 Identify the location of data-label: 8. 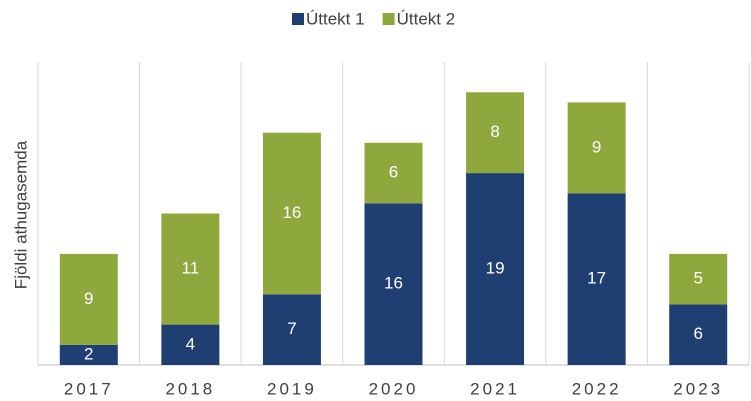
(494, 131).